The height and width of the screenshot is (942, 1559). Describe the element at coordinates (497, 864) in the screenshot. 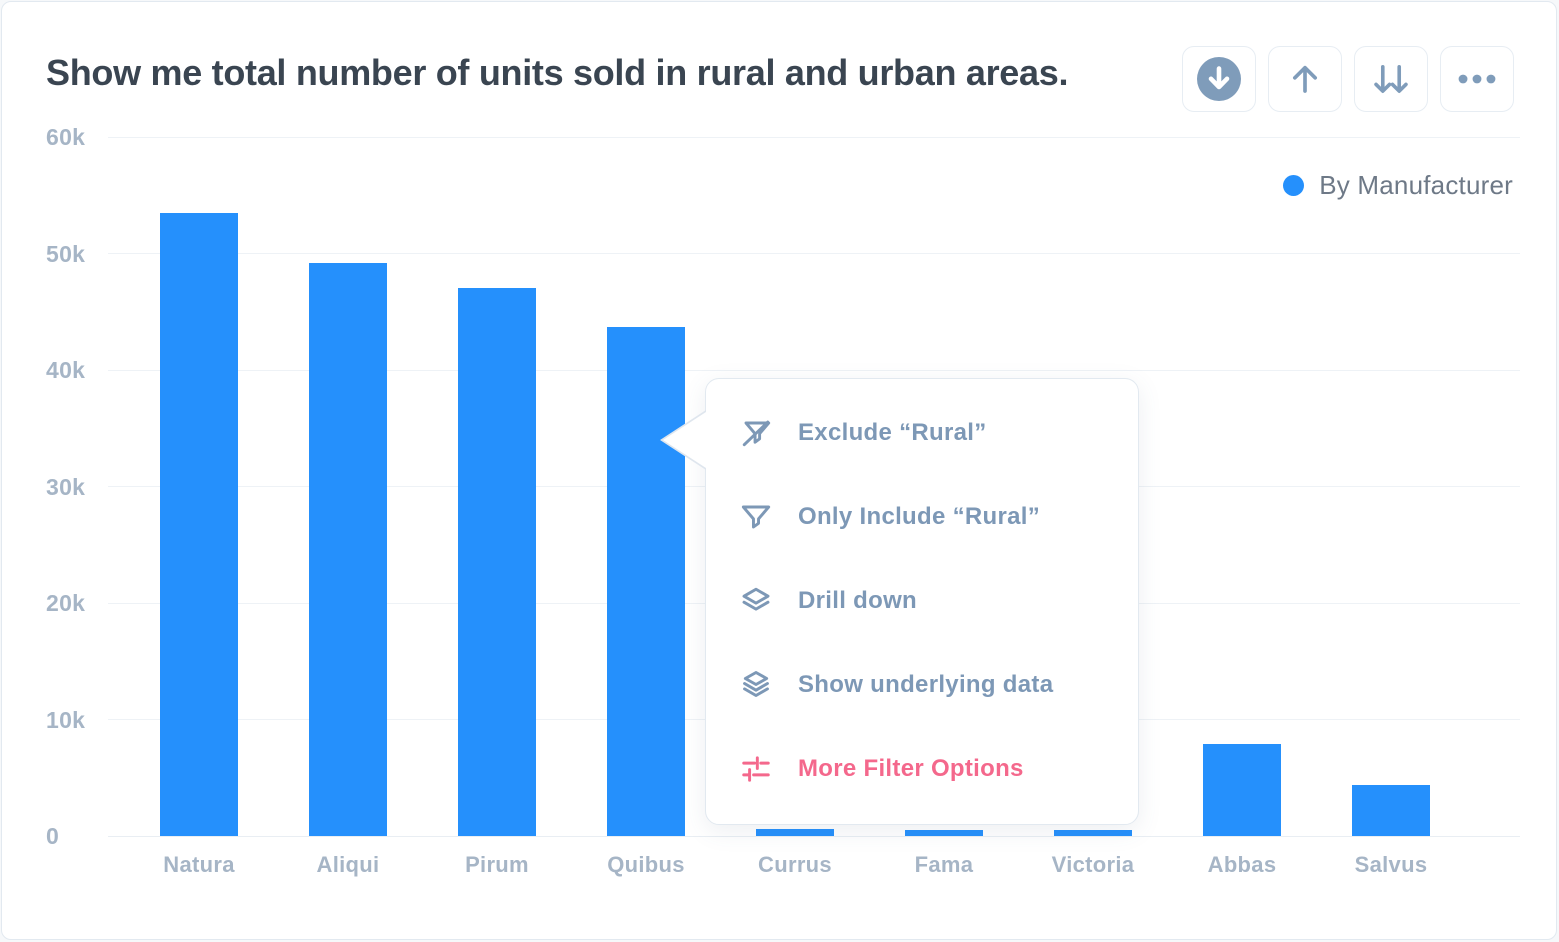

I see `x-axis-label-pirum: Pirum` at that location.